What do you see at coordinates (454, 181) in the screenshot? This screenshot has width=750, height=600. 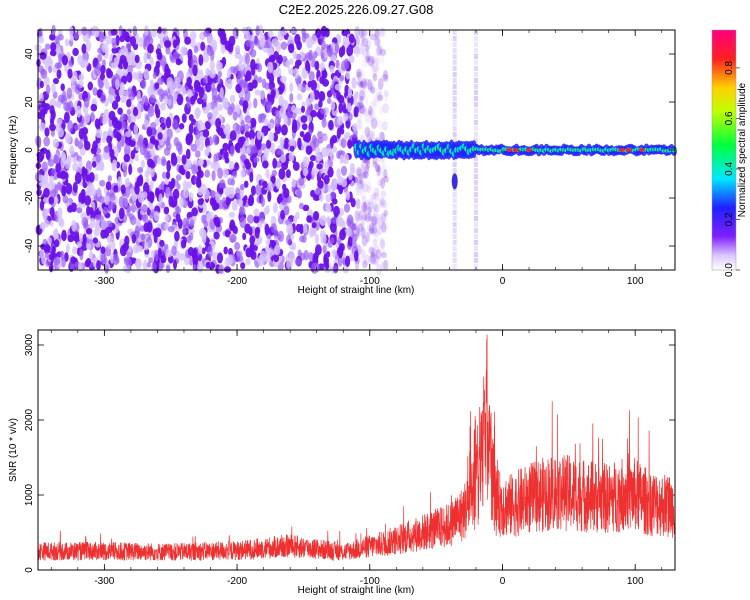 I see `spectrogram-band-cell` at bounding box center [454, 181].